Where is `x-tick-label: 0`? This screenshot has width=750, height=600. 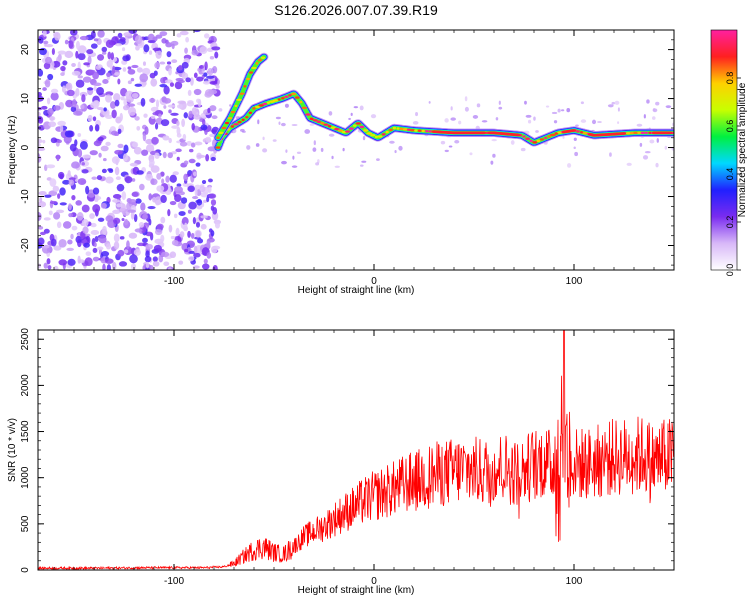 x-tick-label: 0 is located at coordinates (374, 281).